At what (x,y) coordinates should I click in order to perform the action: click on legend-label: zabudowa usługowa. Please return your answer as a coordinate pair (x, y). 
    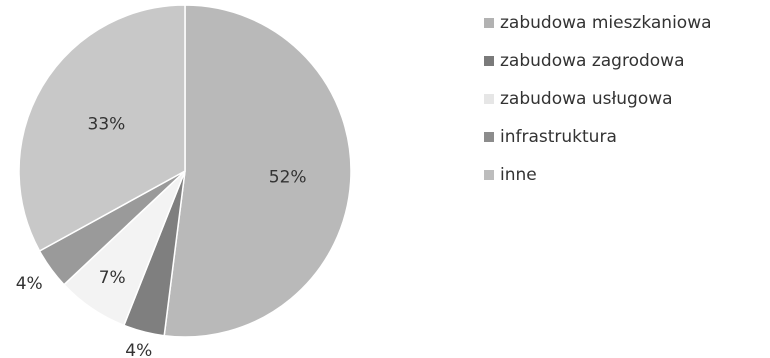
    Looking at the image, I should click on (586, 99).